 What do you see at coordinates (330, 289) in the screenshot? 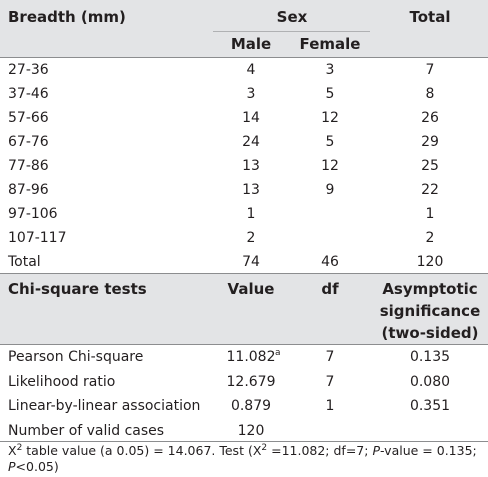
I see `df-header: df` at bounding box center [330, 289].